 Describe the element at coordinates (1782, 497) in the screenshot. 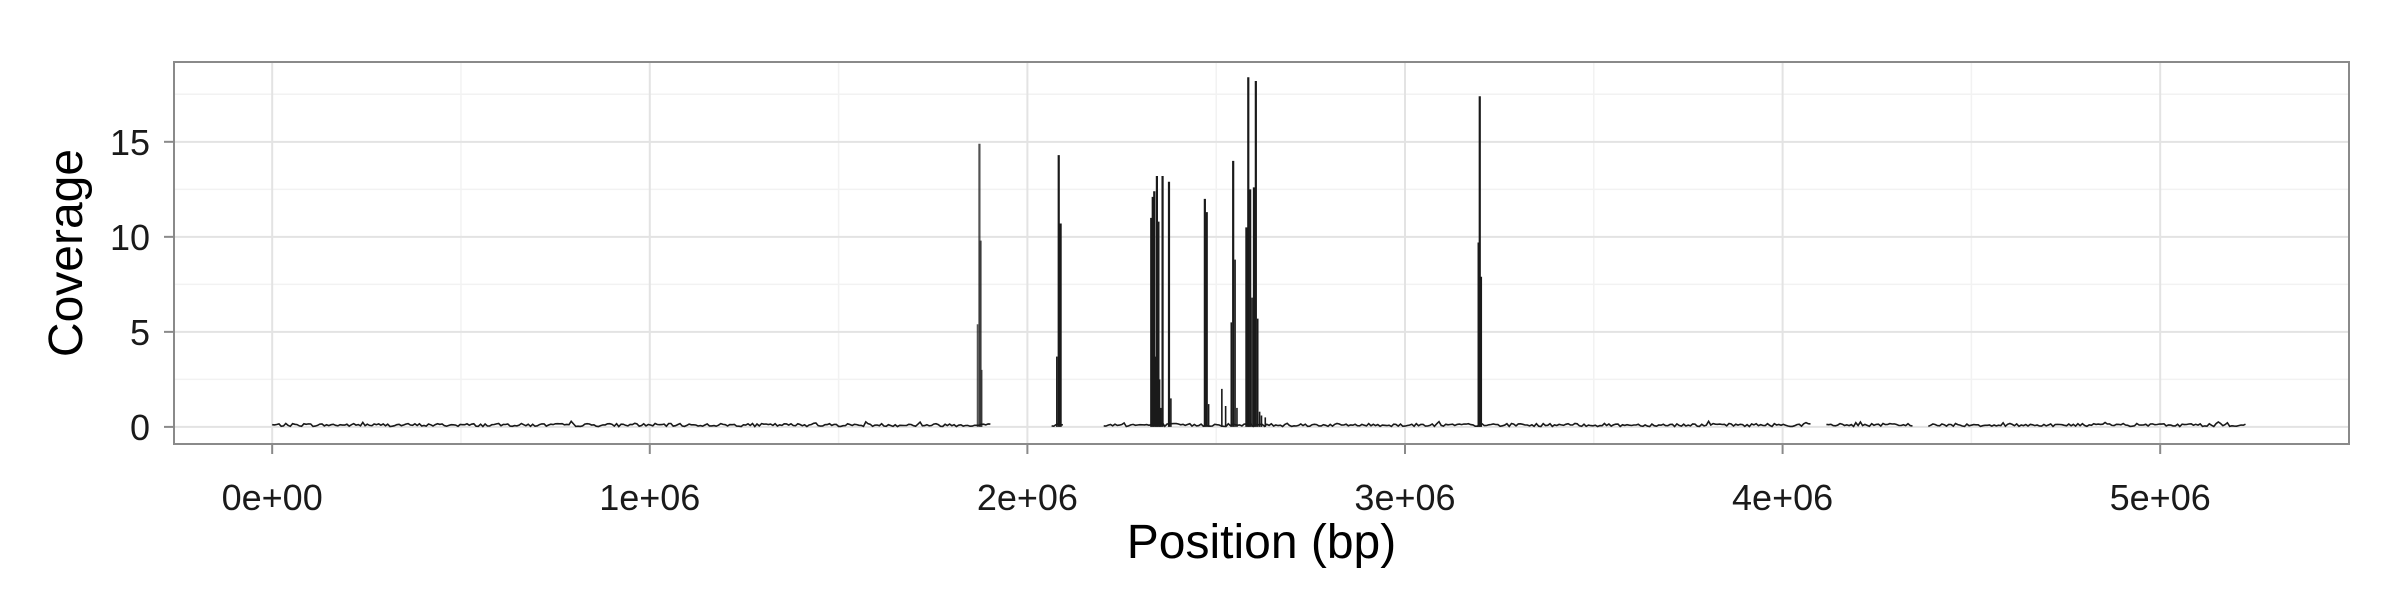

I see `x-tick-label: 4e+06` at that location.